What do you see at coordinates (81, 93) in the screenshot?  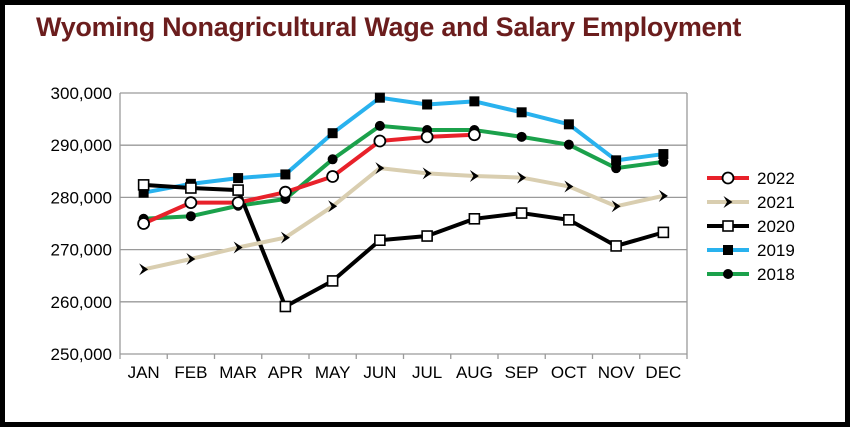 I see `y-tick-label: 300,000` at bounding box center [81, 93].